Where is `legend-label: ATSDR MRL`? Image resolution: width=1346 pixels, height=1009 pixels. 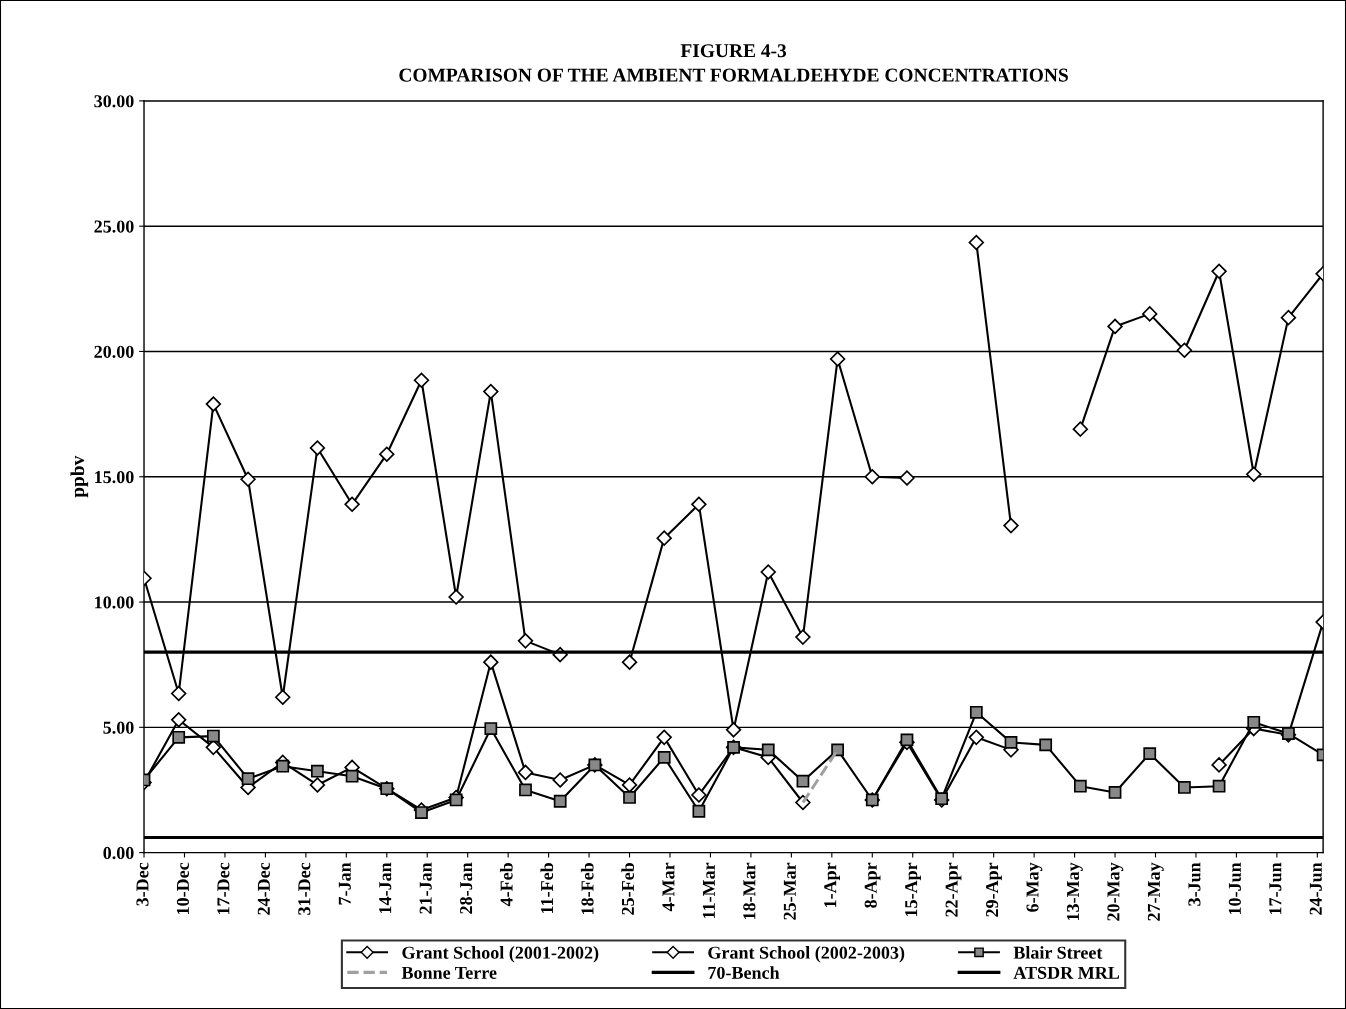
legend-label: ATSDR MRL is located at coordinates (1066, 972).